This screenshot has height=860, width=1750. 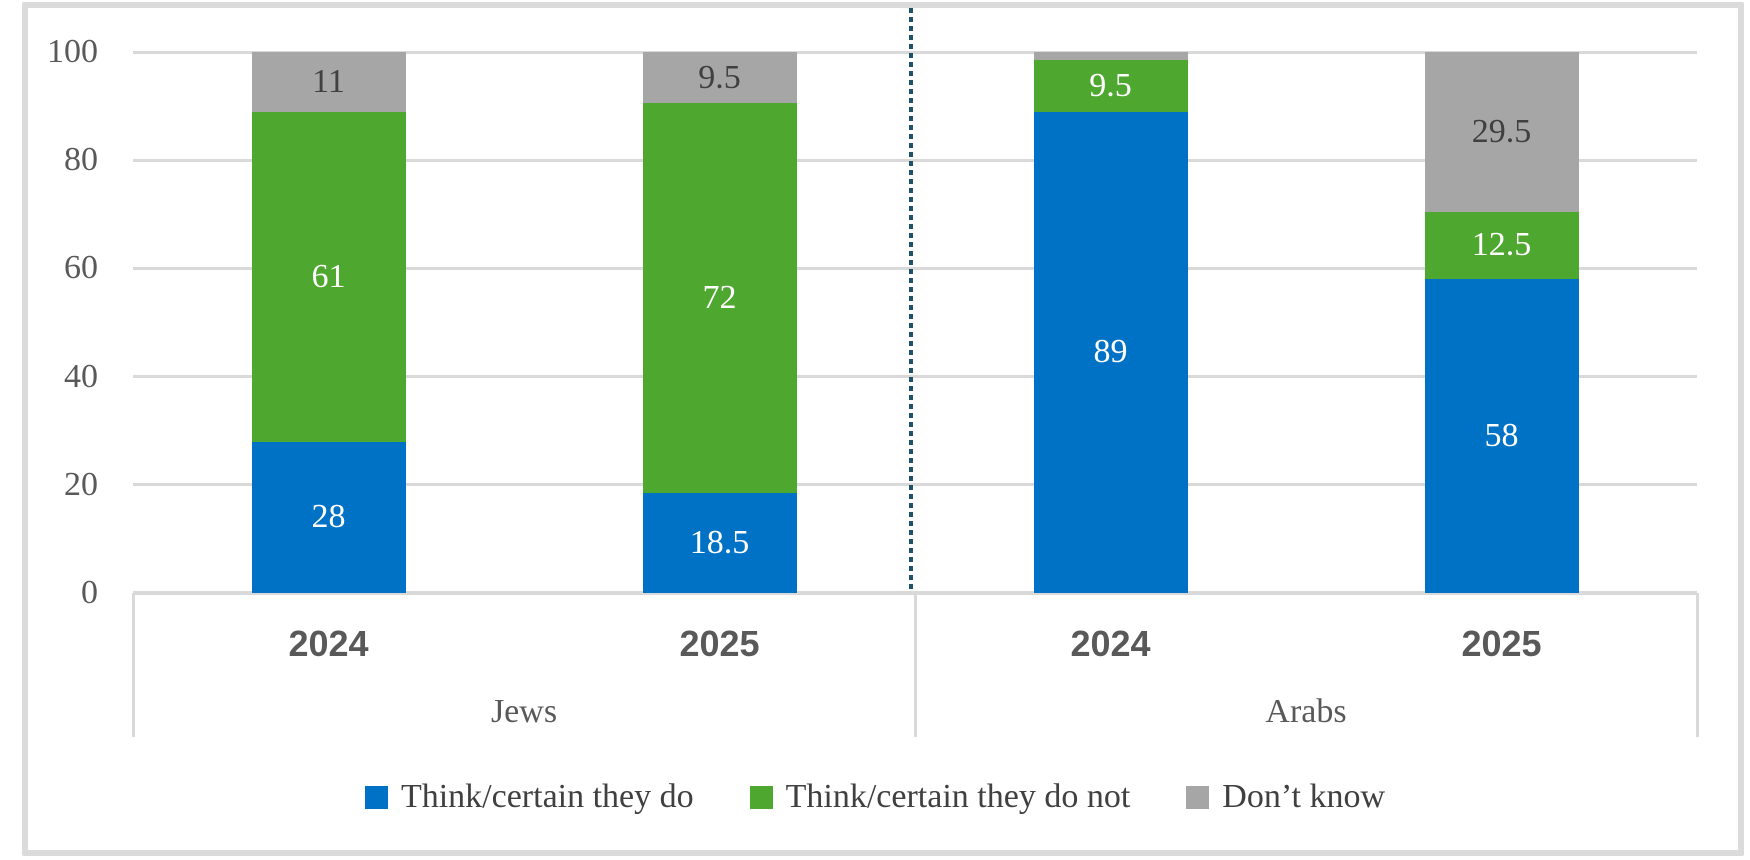 What do you see at coordinates (376, 797) in the screenshot?
I see `legend-swatch-think-they-do` at bounding box center [376, 797].